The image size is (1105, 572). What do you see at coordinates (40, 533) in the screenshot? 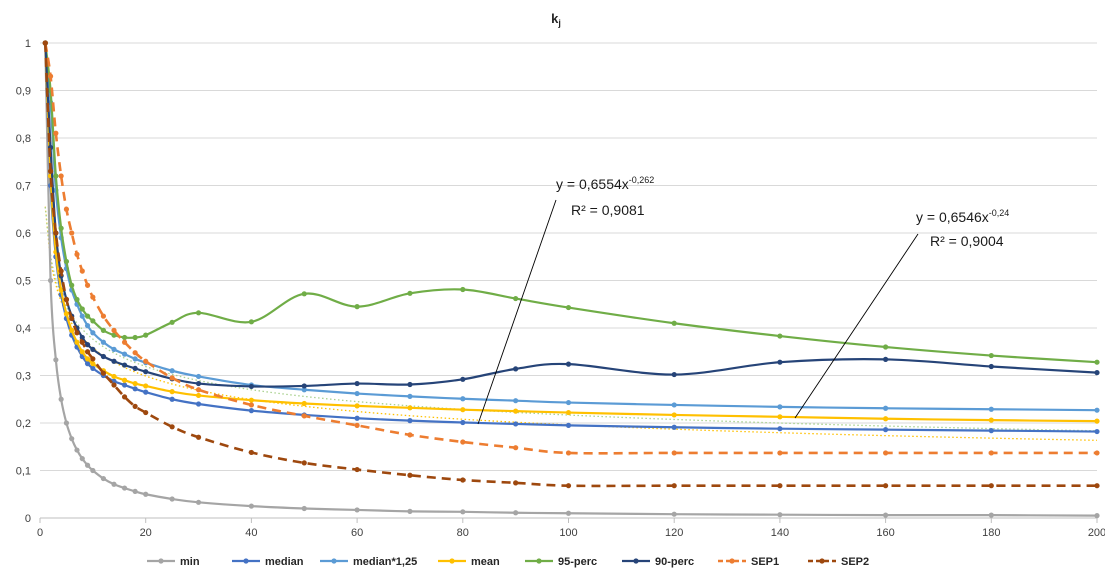
I see `x-tick-label: 0` at bounding box center [40, 533].